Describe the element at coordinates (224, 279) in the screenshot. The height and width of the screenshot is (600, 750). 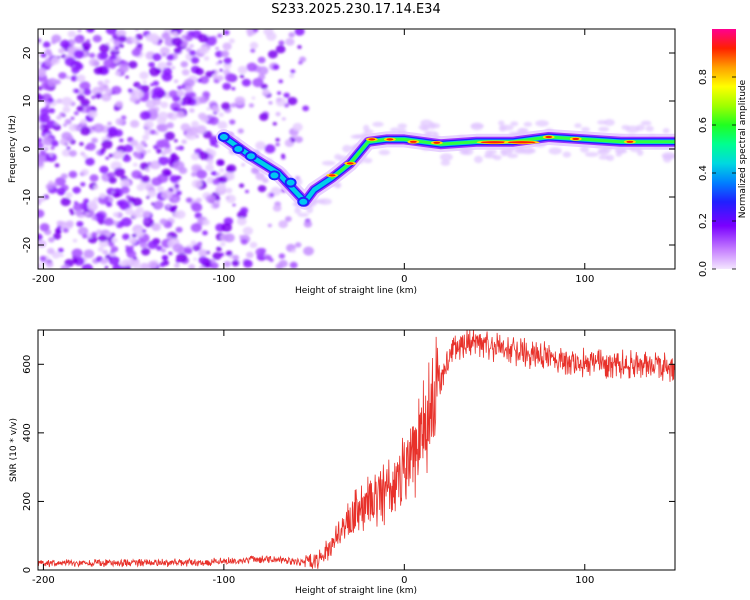
I see `spectrogram-xtick-label: -100` at that location.